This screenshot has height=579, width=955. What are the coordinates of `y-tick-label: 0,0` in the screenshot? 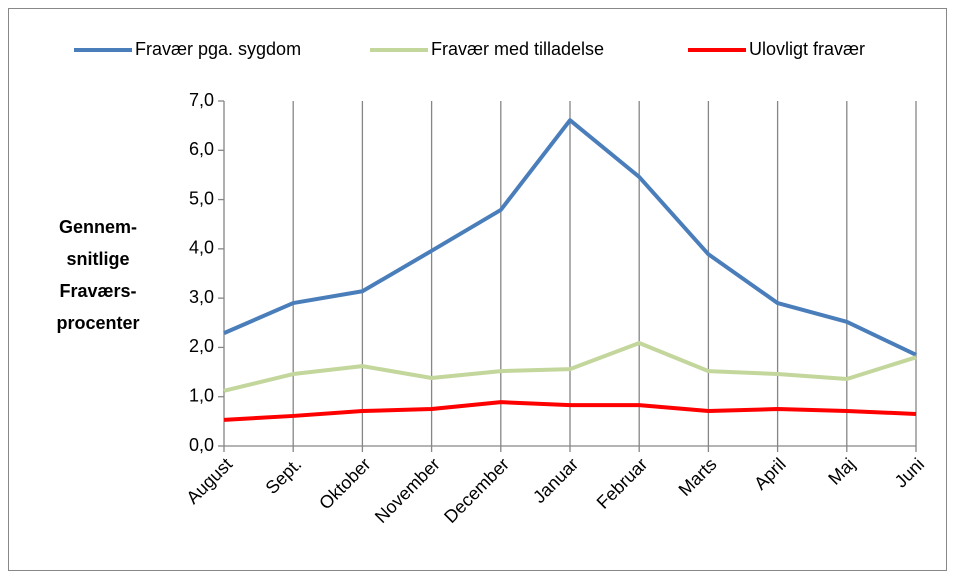 It's located at (201, 445).